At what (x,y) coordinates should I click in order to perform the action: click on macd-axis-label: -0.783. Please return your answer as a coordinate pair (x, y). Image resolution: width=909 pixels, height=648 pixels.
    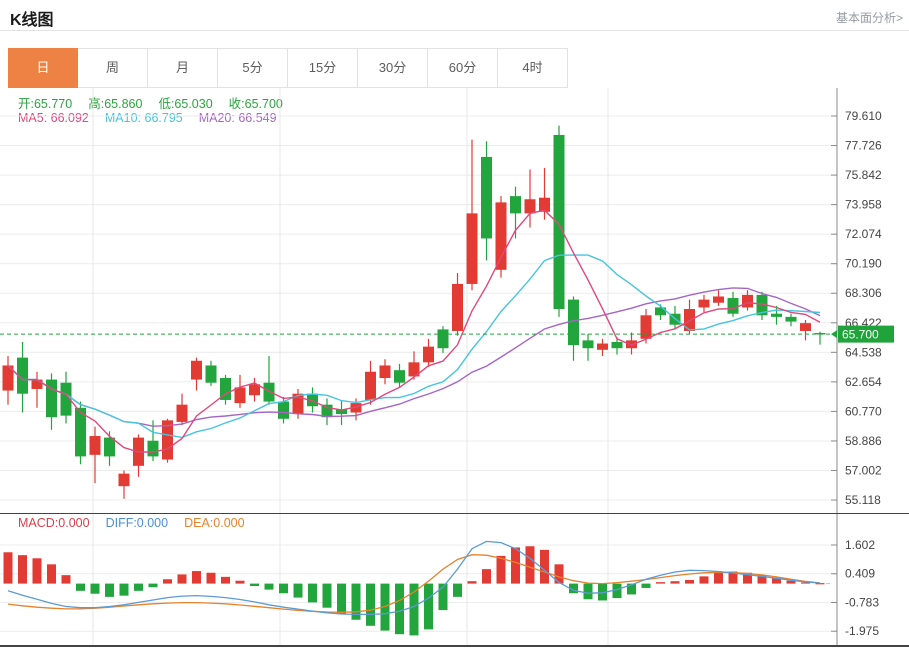
    Looking at the image, I should click on (862, 602).